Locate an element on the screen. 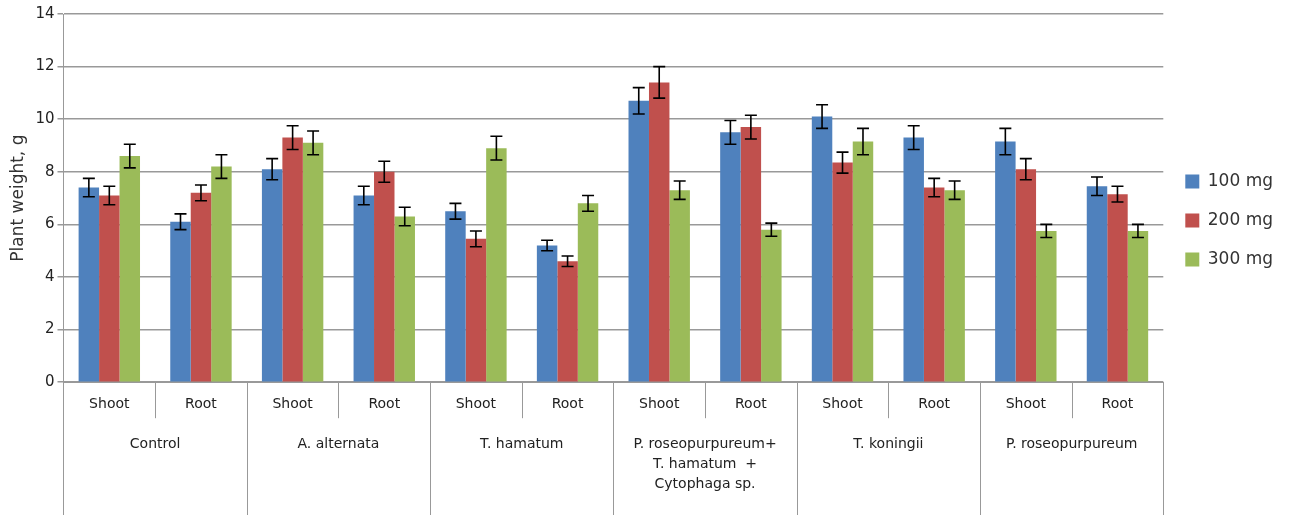  text: T. koningii is located at coordinates (888, 442).